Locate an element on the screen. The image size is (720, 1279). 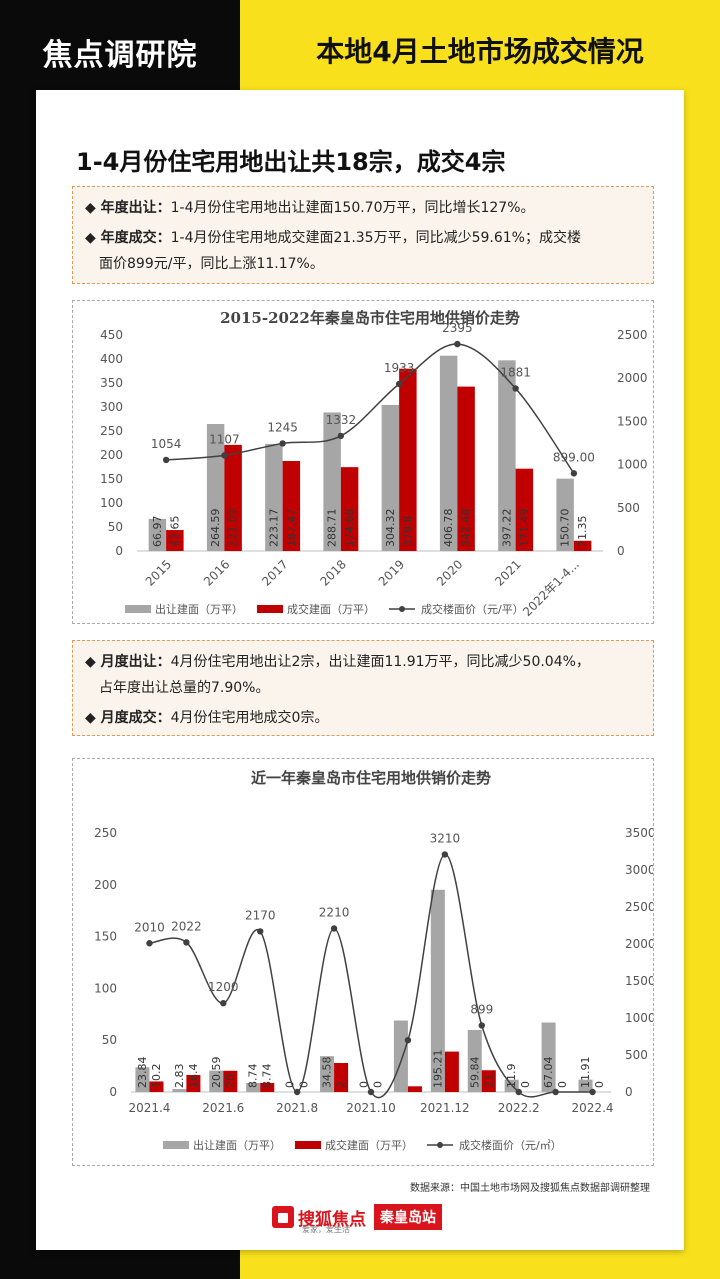
legend-label-price: 成交楼面价（元/㎡） is located at coordinates (510, 1145).